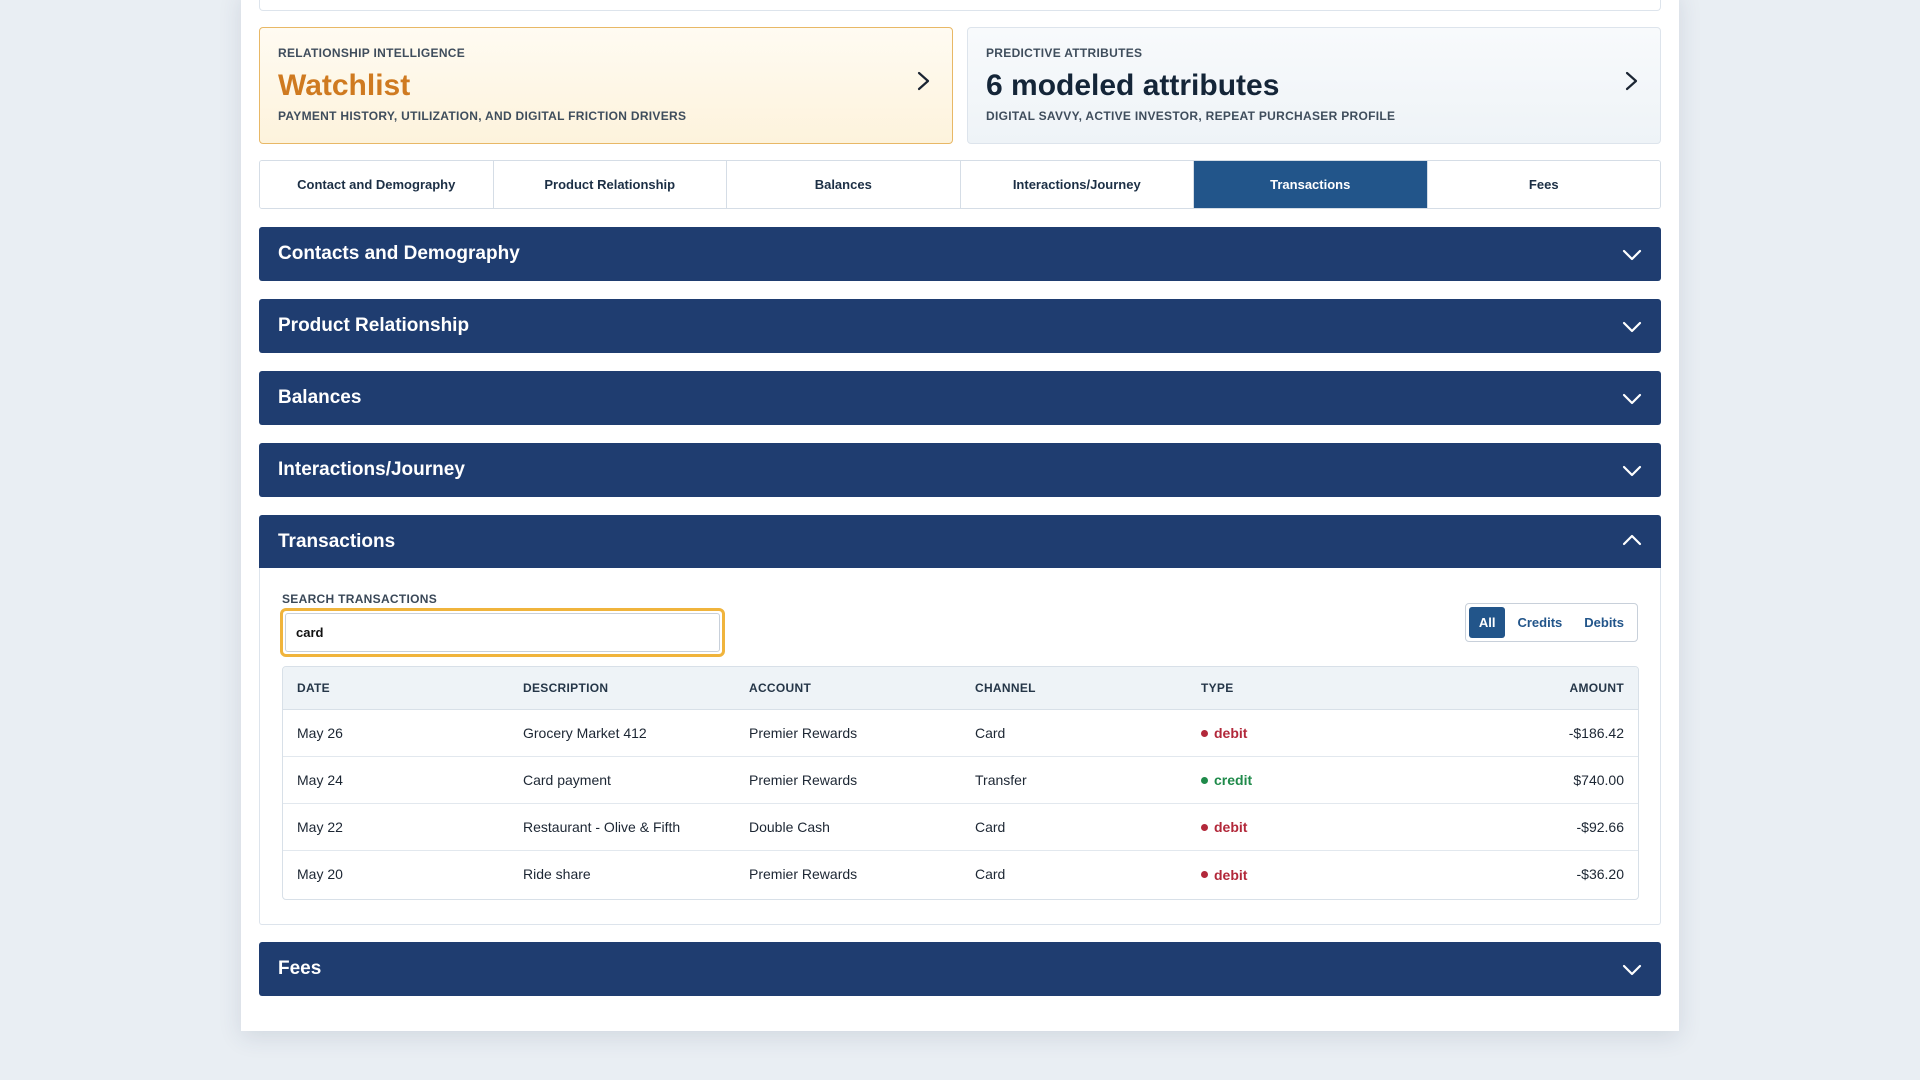  What do you see at coordinates (1077, 184) in the screenshot?
I see `tab-interactions-journey: Interactions/Journey` at bounding box center [1077, 184].